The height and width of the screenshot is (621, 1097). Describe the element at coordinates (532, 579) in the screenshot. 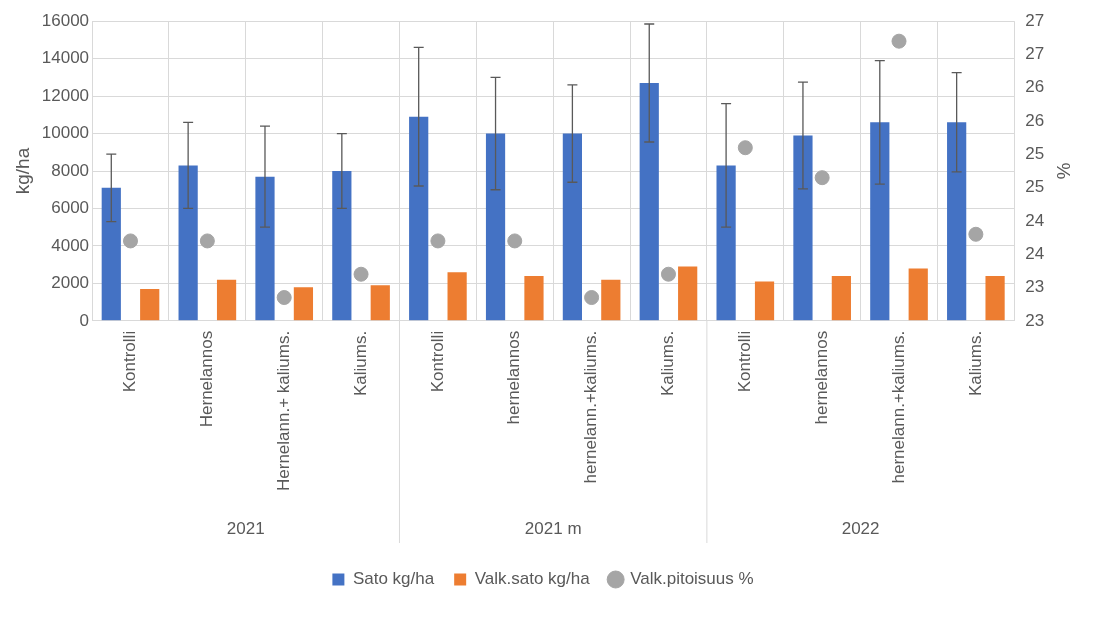

I see `legend-label: Valk.sato kg/ha` at that location.